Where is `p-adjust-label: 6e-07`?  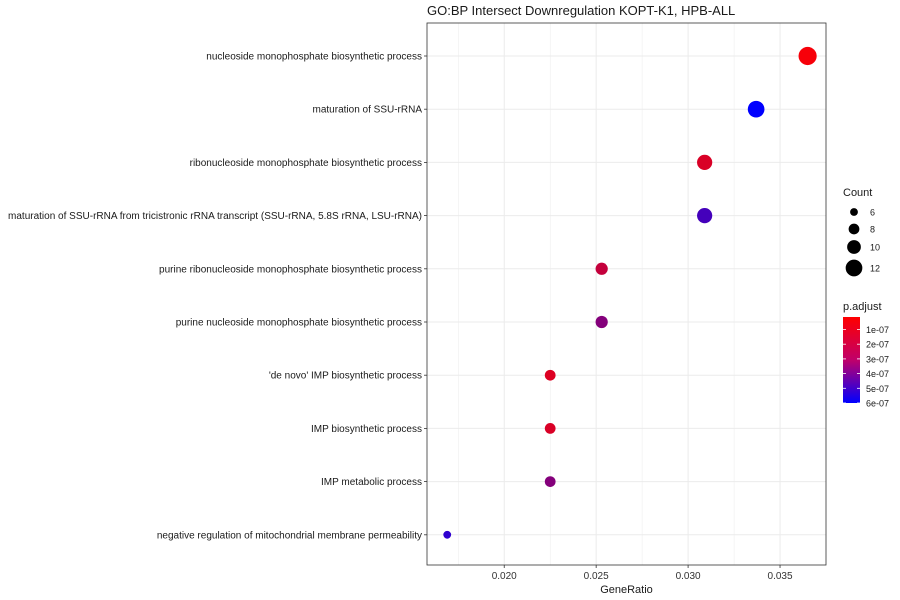
p-adjust-label: 6e-07 is located at coordinates (877, 404).